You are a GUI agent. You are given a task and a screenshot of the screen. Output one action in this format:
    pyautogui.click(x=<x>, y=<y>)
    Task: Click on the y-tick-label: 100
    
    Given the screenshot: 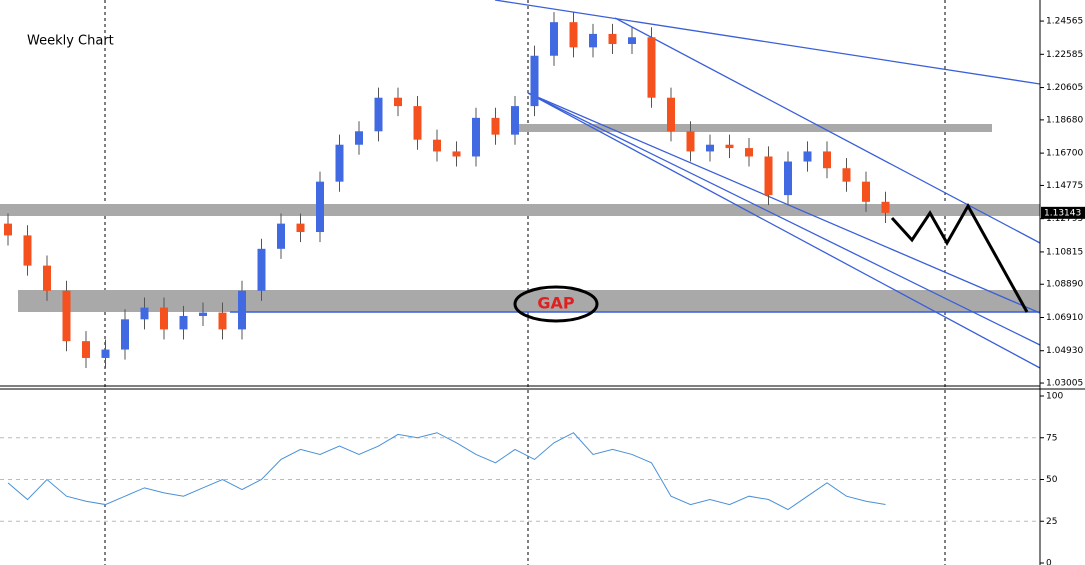 What is the action you would take?
    pyautogui.click(x=1054, y=397)
    